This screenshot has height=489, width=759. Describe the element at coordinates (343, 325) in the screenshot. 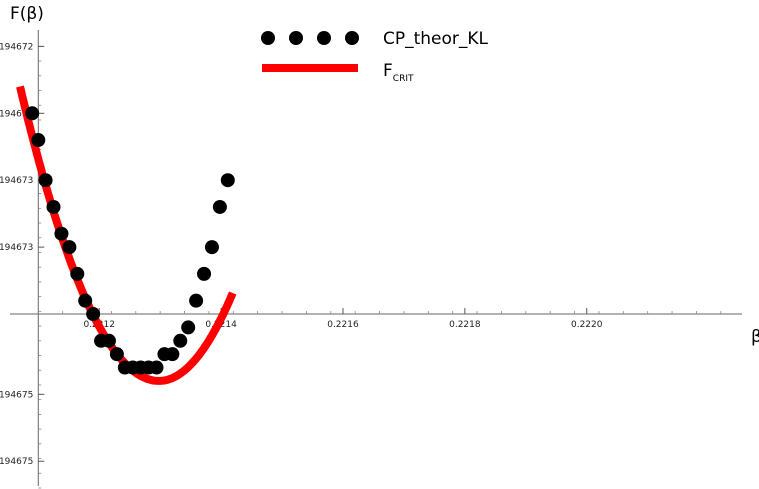

I see `x-tick-label: 0.2216` at that location.